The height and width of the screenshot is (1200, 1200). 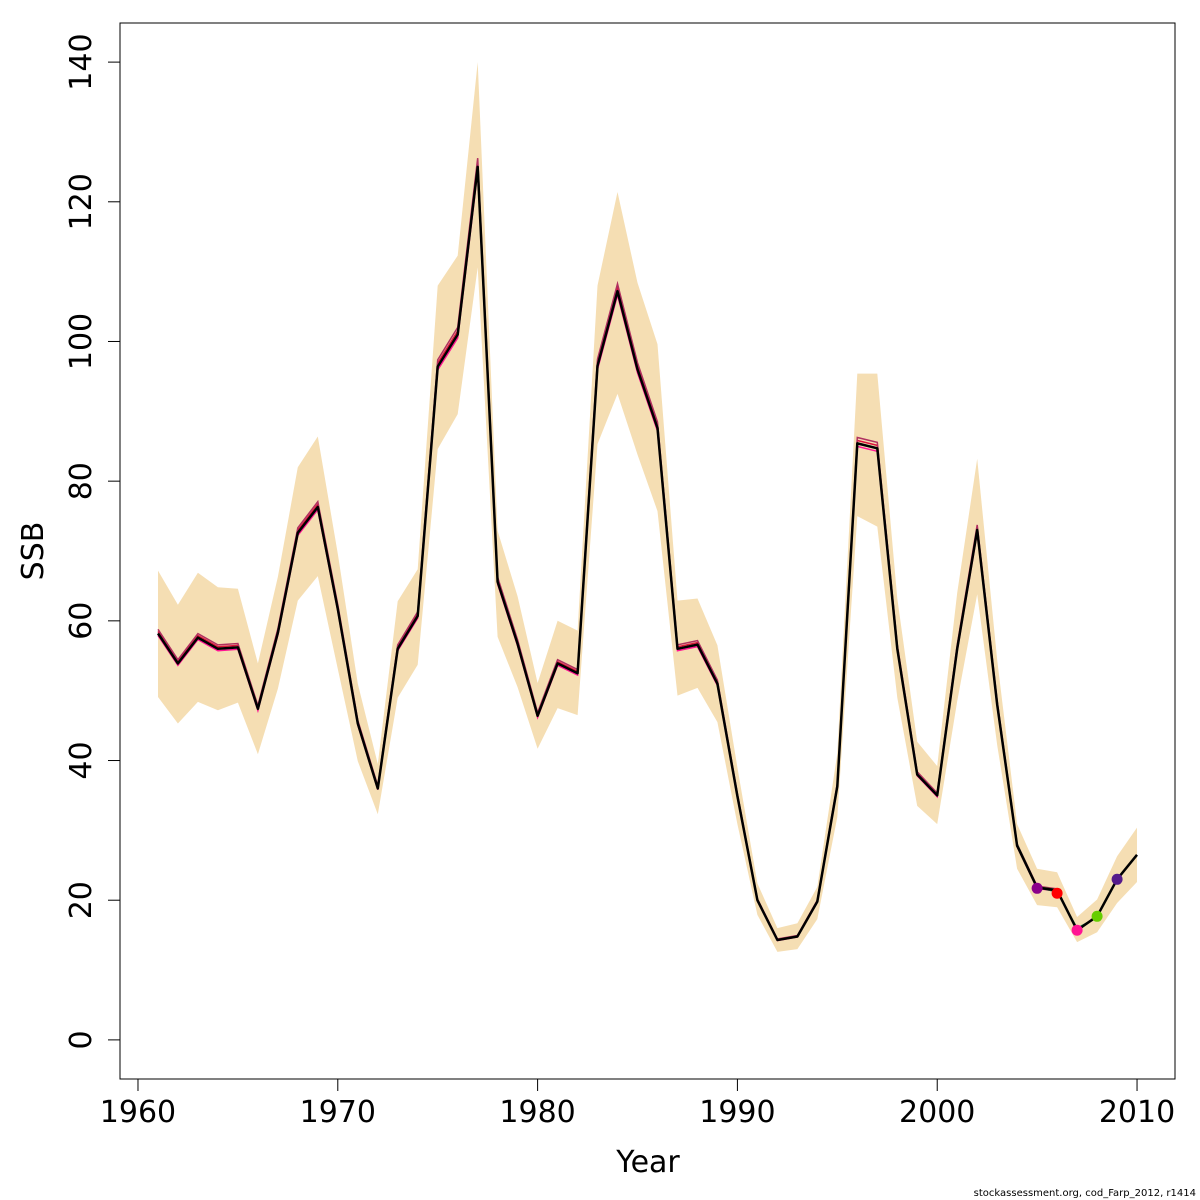 What do you see at coordinates (338, 1112) in the screenshot?
I see `x-tick-label: 1970` at bounding box center [338, 1112].